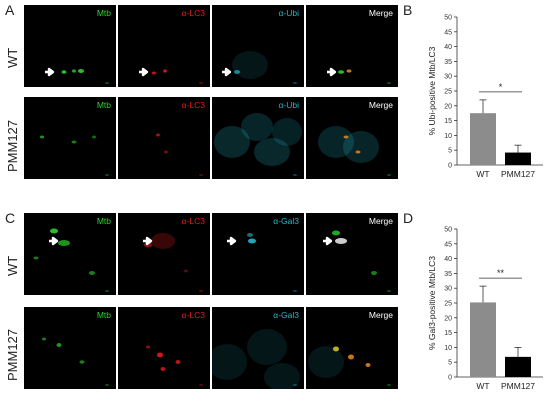 The image size is (550, 407). Describe the element at coordinates (448, 136) in the screenshot. I see `y-tick-label: 10` at that location.